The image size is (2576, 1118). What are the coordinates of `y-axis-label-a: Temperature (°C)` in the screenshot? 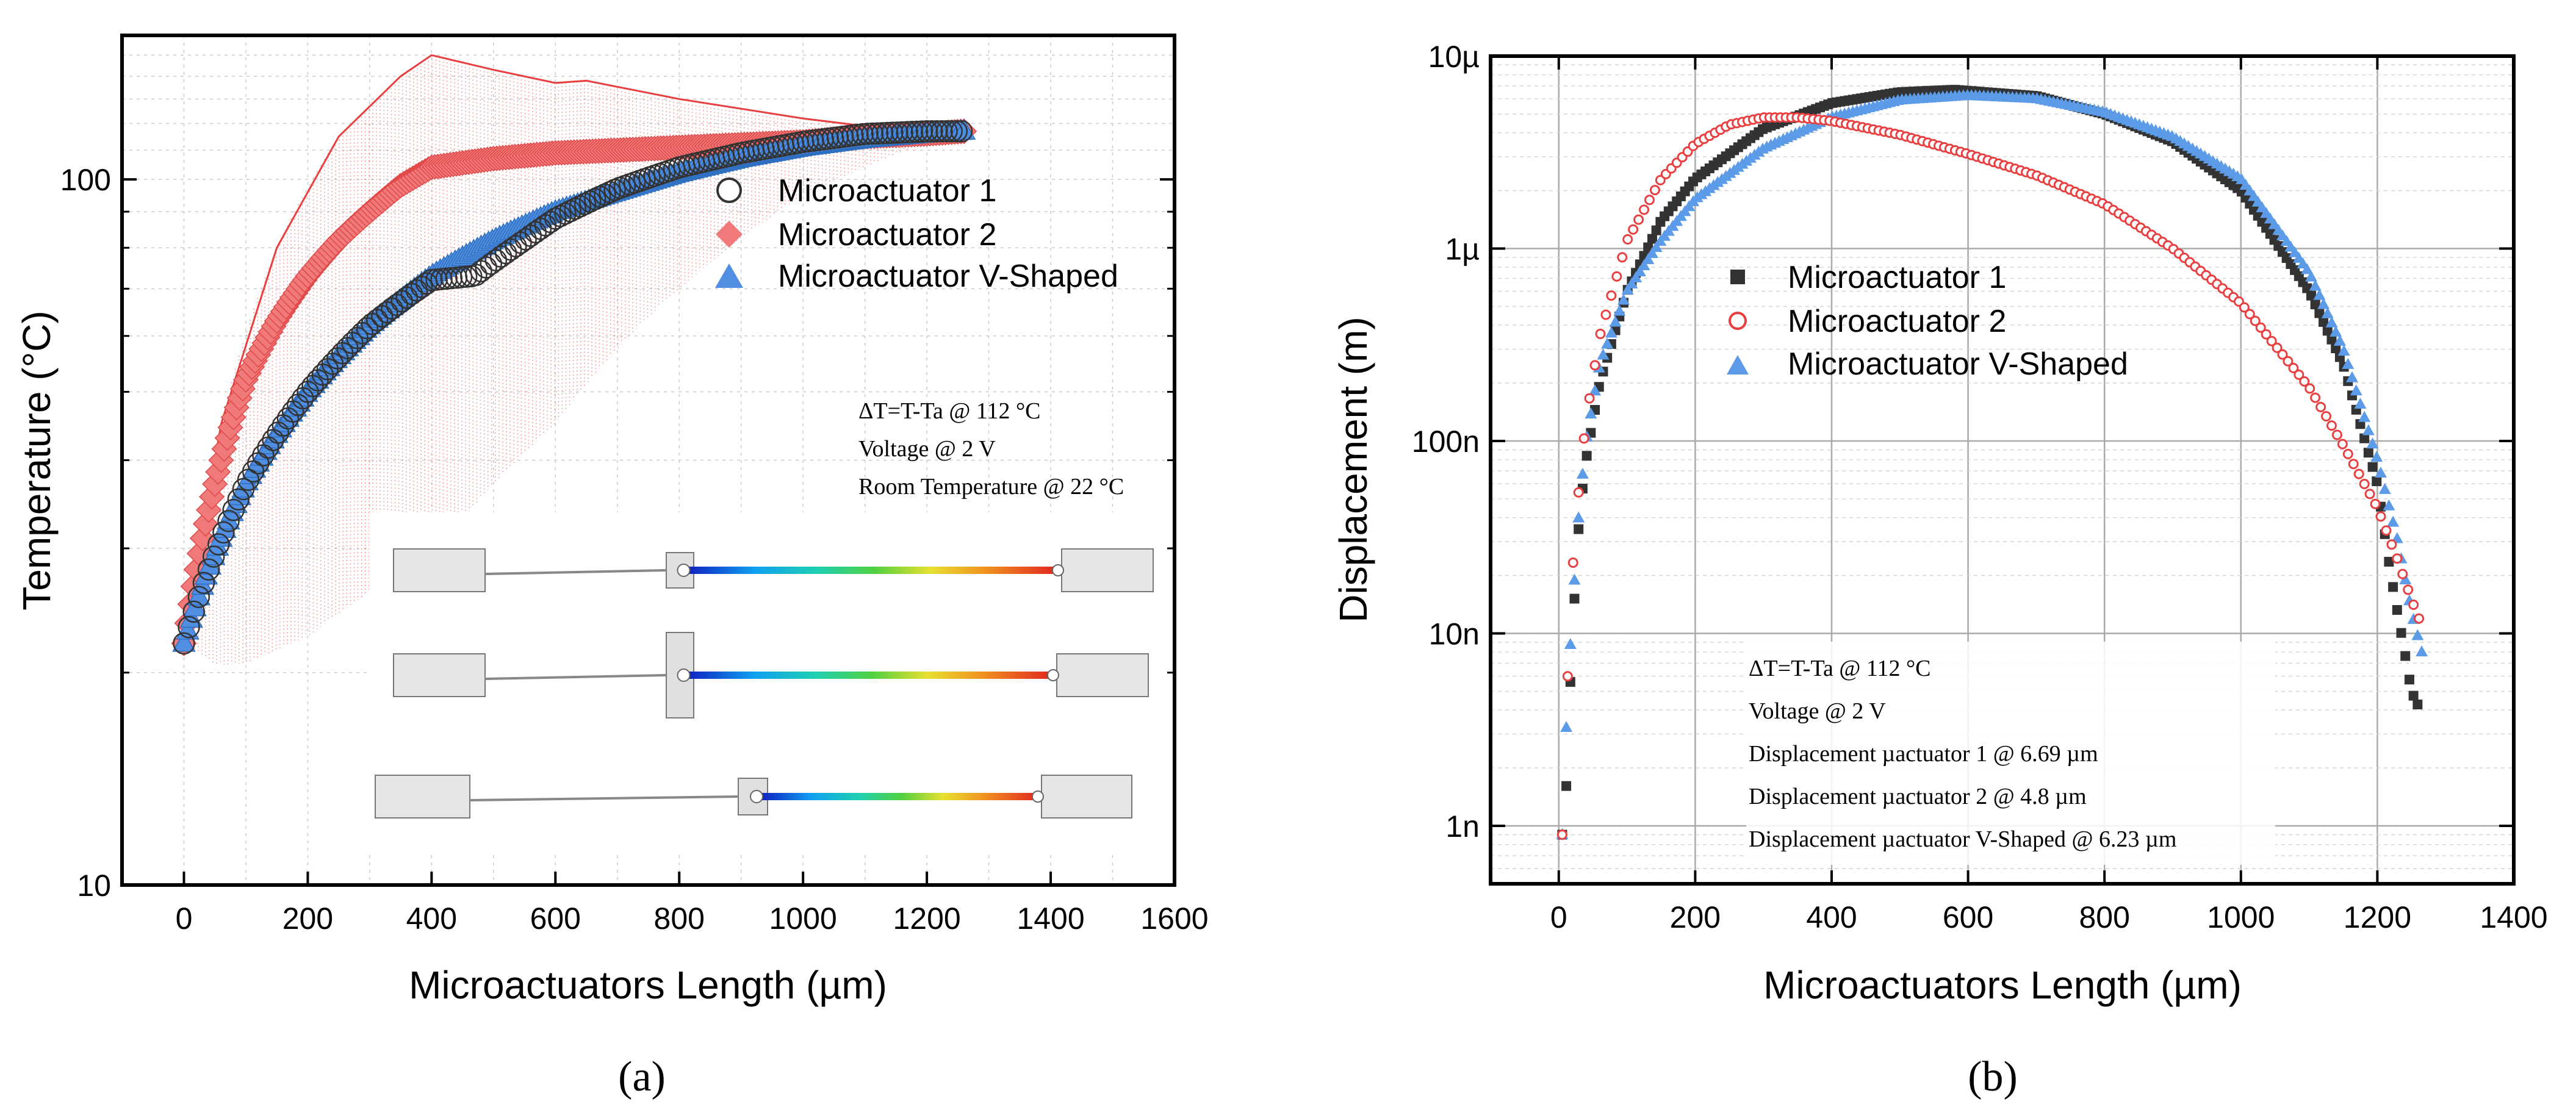 It's located at (37, 460).